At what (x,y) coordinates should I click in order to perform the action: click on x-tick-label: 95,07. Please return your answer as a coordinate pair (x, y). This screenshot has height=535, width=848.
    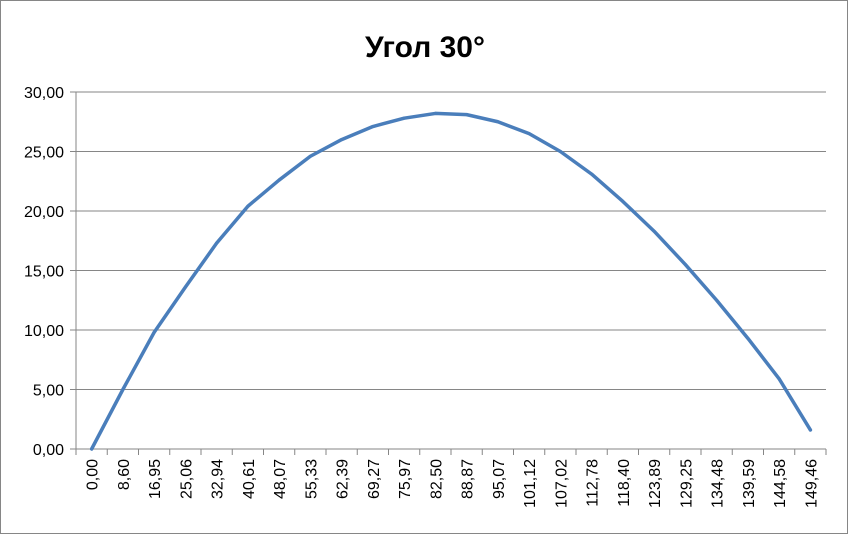
    Looking at the image, I should click on (499, 479).